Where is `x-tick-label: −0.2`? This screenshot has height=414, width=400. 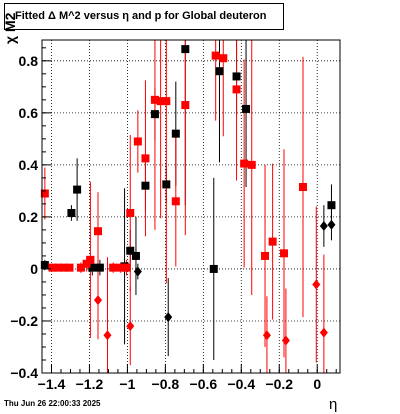
x-tick-label: −0.2 is located at coordinates (279, 384).